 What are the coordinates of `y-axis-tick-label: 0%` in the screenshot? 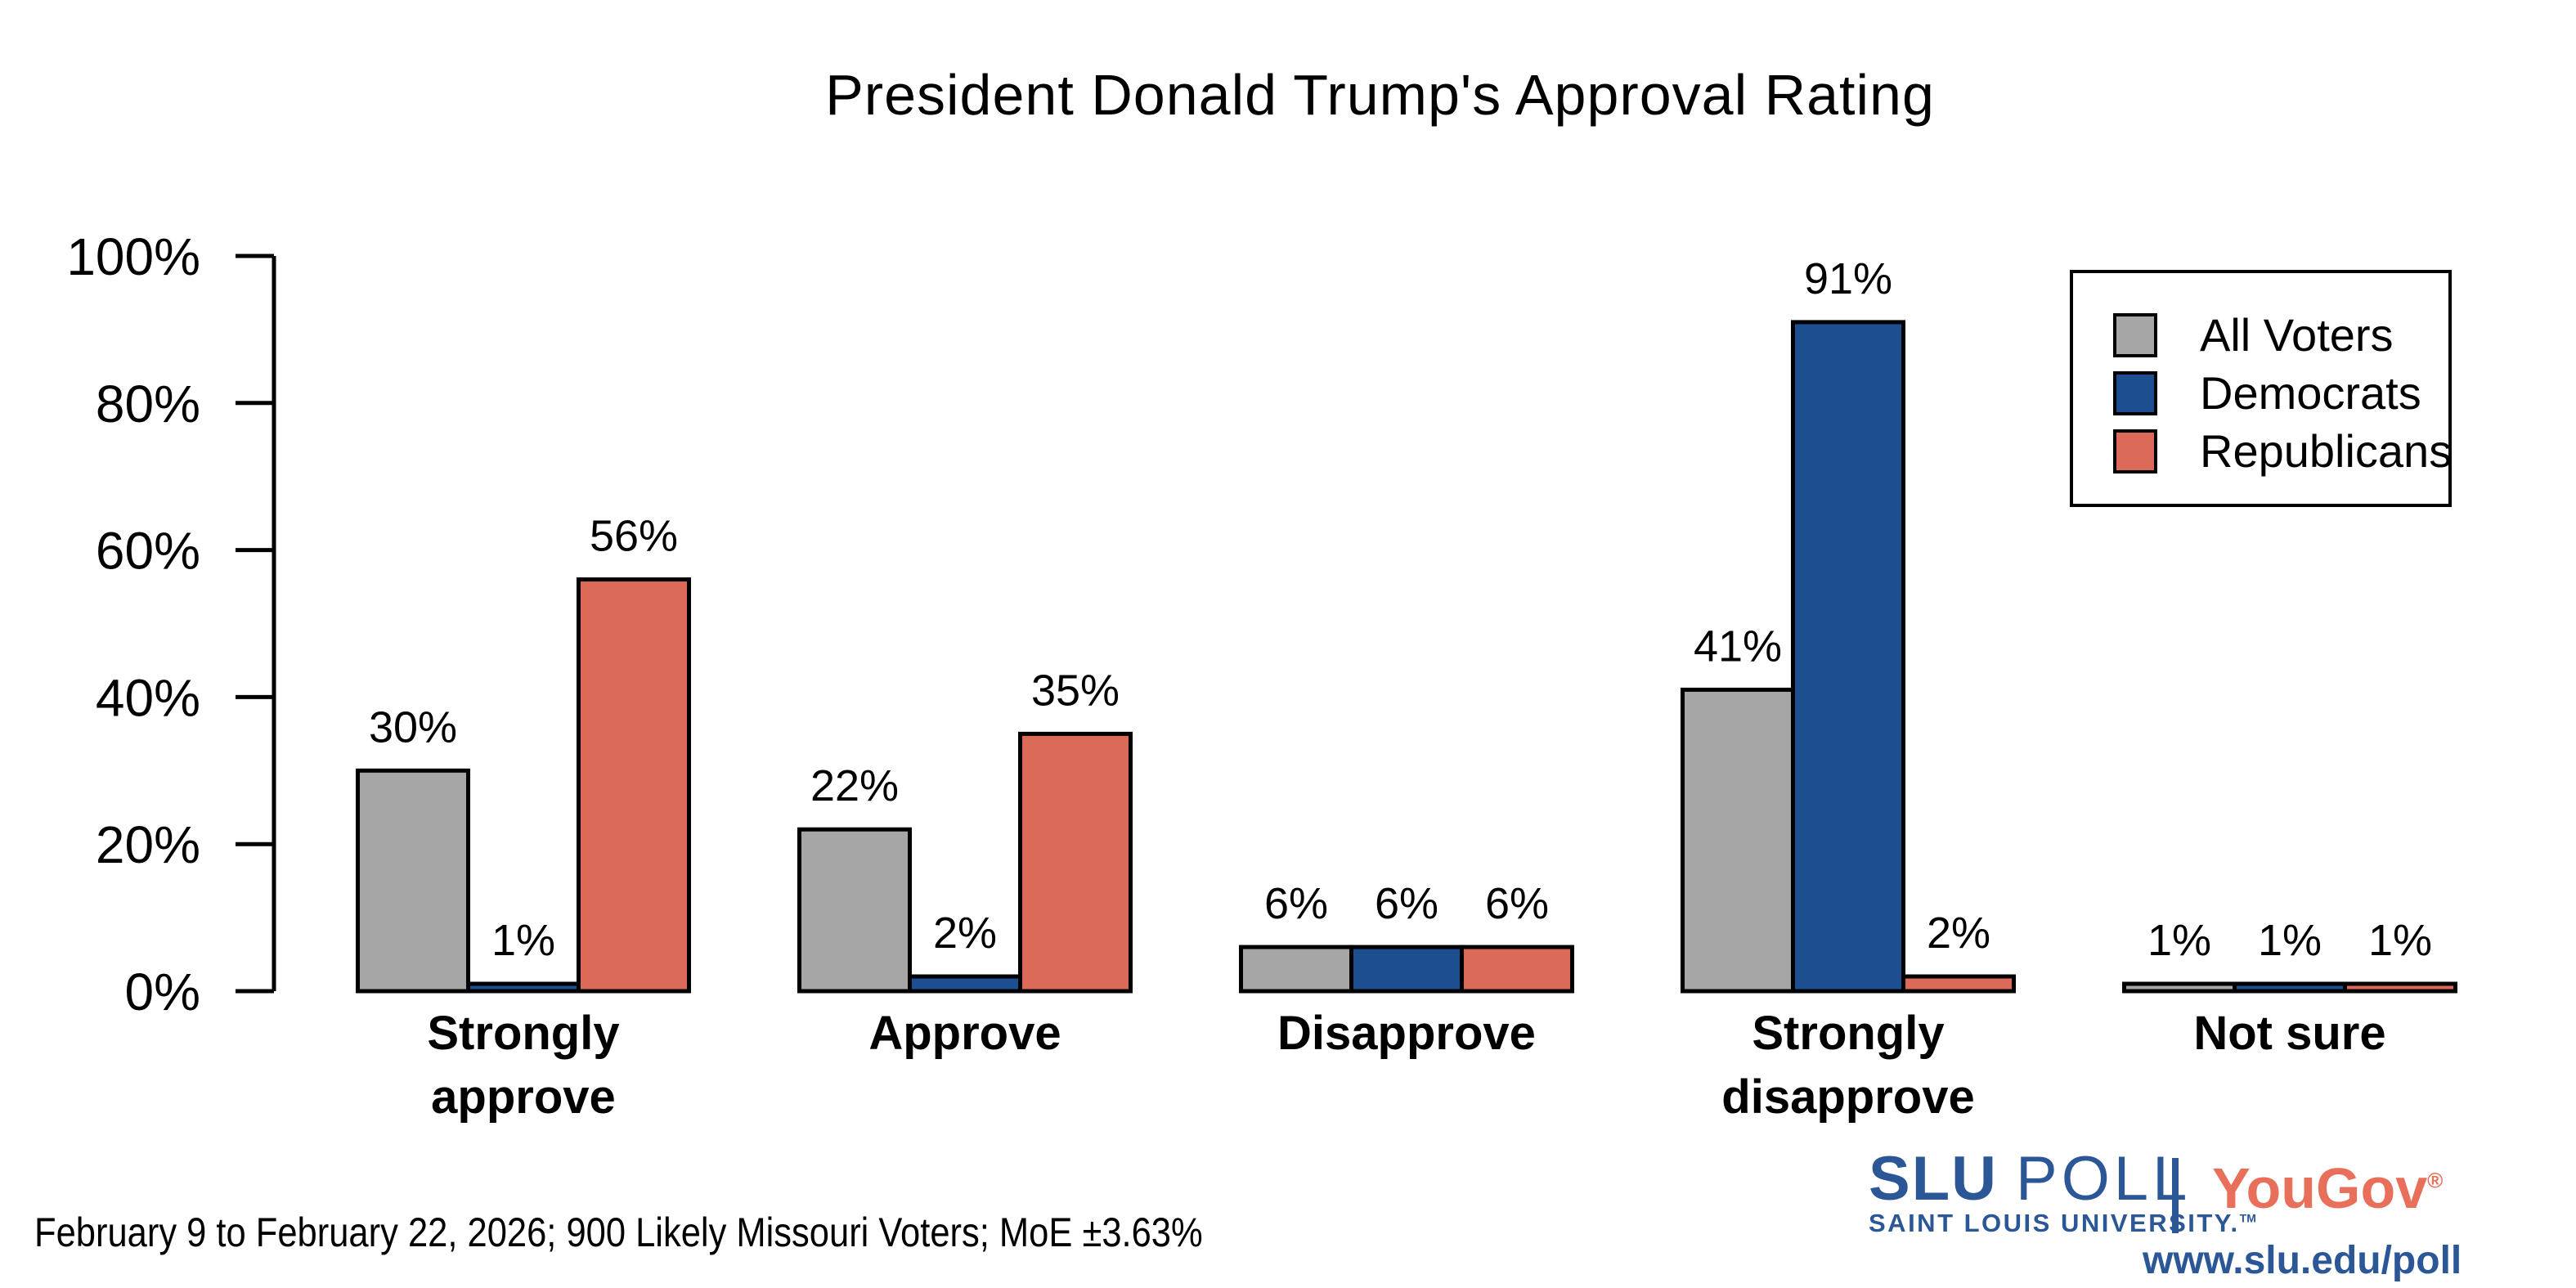 It's located at (163, 992).